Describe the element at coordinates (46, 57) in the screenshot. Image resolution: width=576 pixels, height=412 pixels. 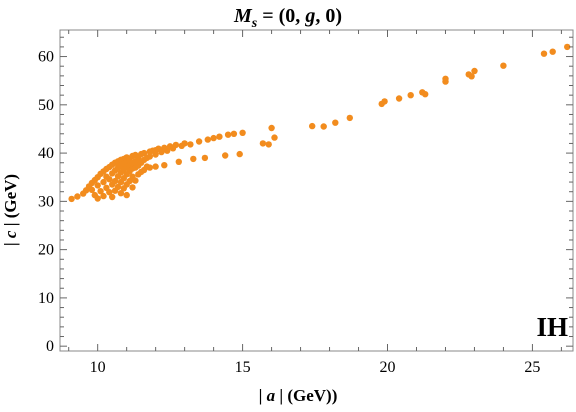
I see `y-tick-label: 60` at that location.